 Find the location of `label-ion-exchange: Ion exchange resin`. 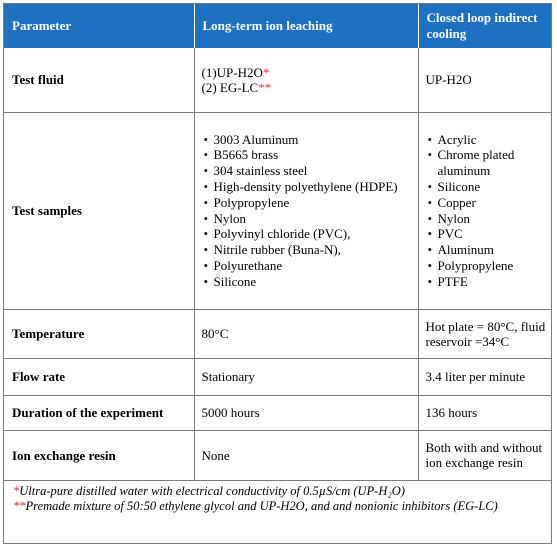

label-ion-exchange: Ion exchange resin is located at coordinates (99, 455).